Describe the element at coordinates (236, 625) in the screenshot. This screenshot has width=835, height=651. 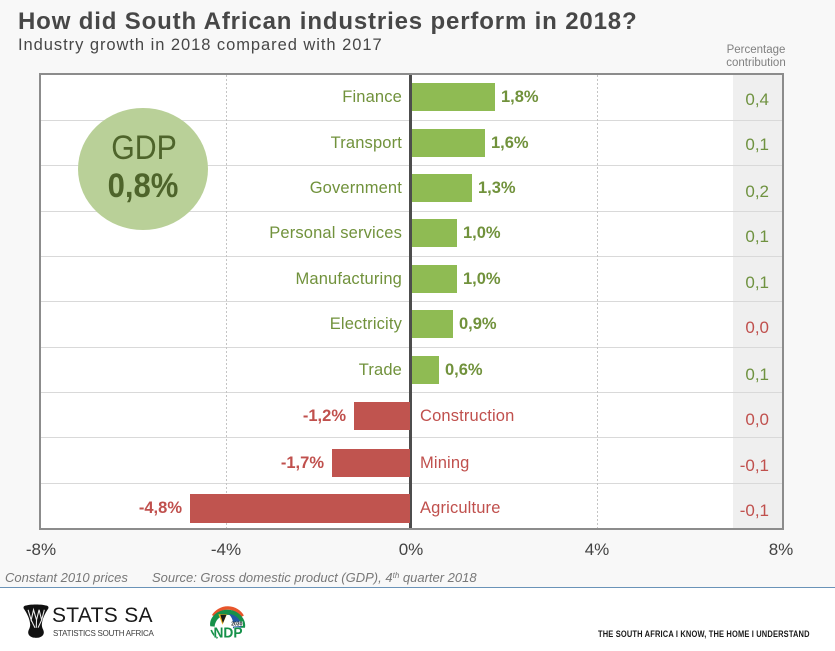
I see `svg-text: 2030` at that location.